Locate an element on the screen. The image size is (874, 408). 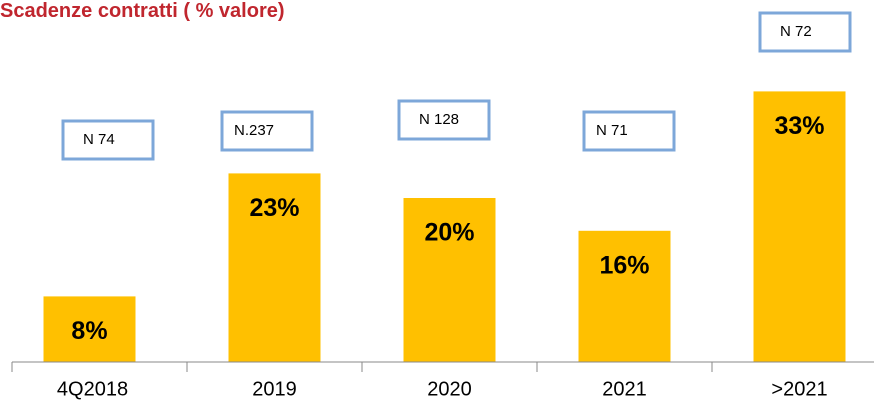
value-label: 23% is located at coordinates (274, 208).